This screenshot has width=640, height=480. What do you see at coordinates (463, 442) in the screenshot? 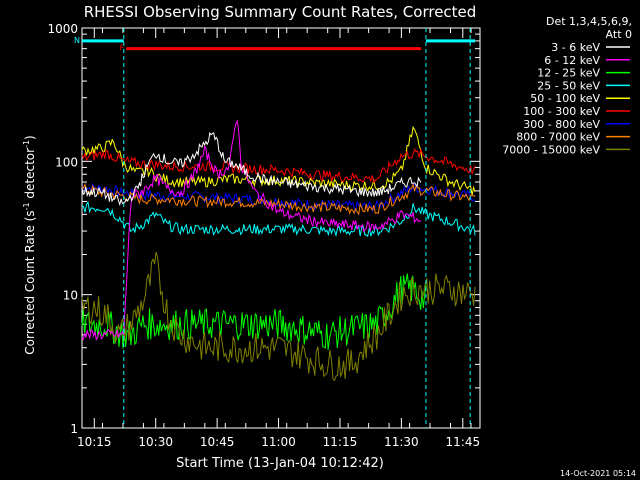
I see `x-tick-label: 11:45` at bounding box center [463, 442].